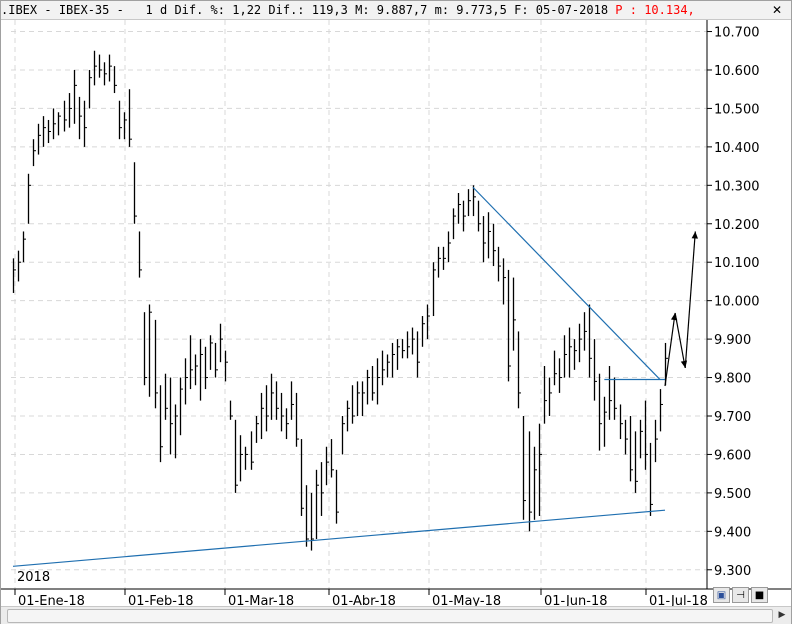 Image resolution: width=792 pixels, height=624 pixels. What do you see at coordinates (777, 10) in the screenshot?
I see `close-icon: ✕` at bounding box center [777, 10].